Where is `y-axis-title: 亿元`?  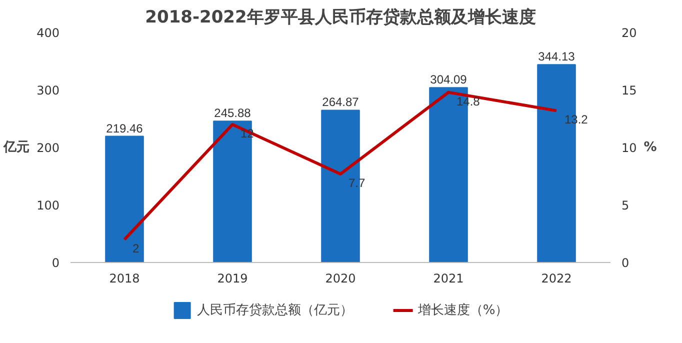
y-axis-title: 亿元 is located at coordinates (16, 147).